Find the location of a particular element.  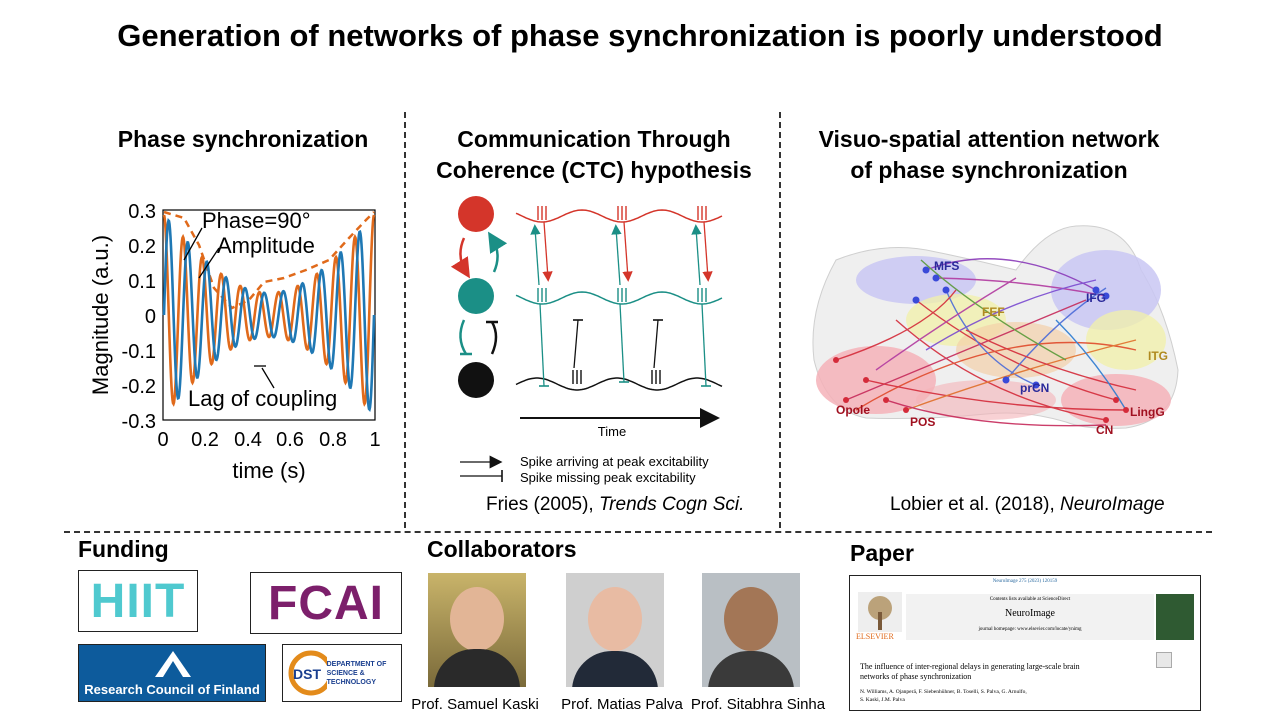

annotation-lag: Lag of coupling is located at coordinates (262, 398).